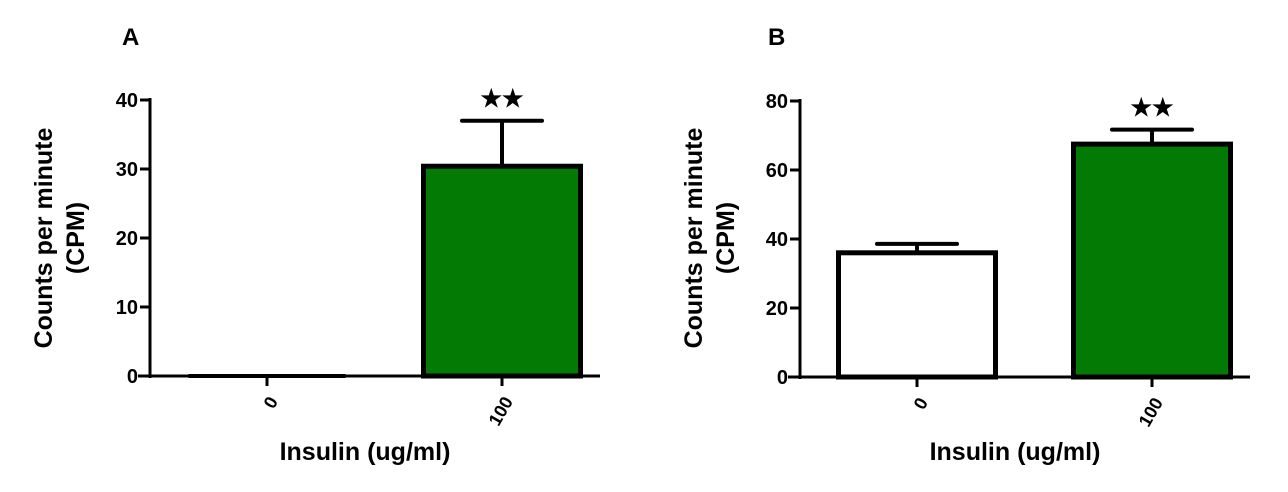  What do you see at coordinates (777, 102) in the screenshot?
I see `y-tick-label: 80` at bounding box center [777, 102].